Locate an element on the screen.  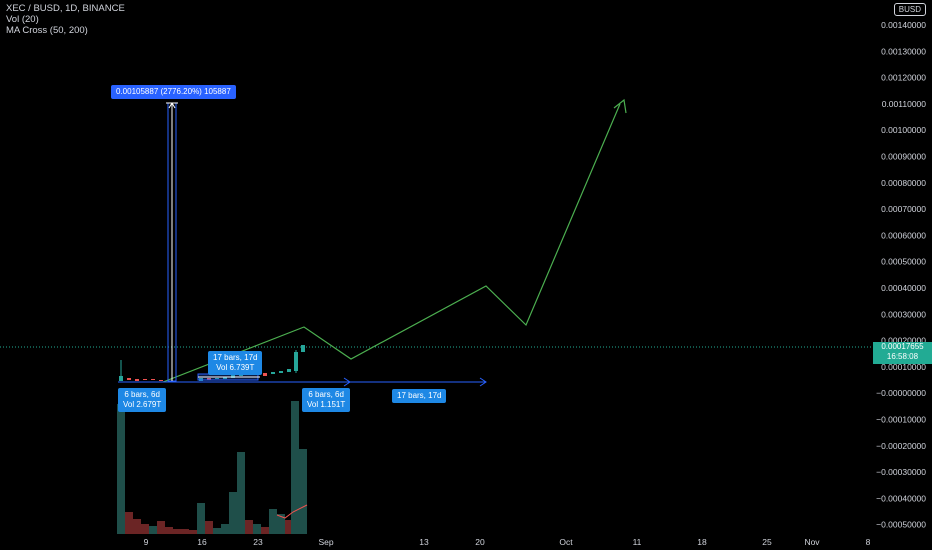
legend-vol: Vol (20) is located at coordinates (22, 19).